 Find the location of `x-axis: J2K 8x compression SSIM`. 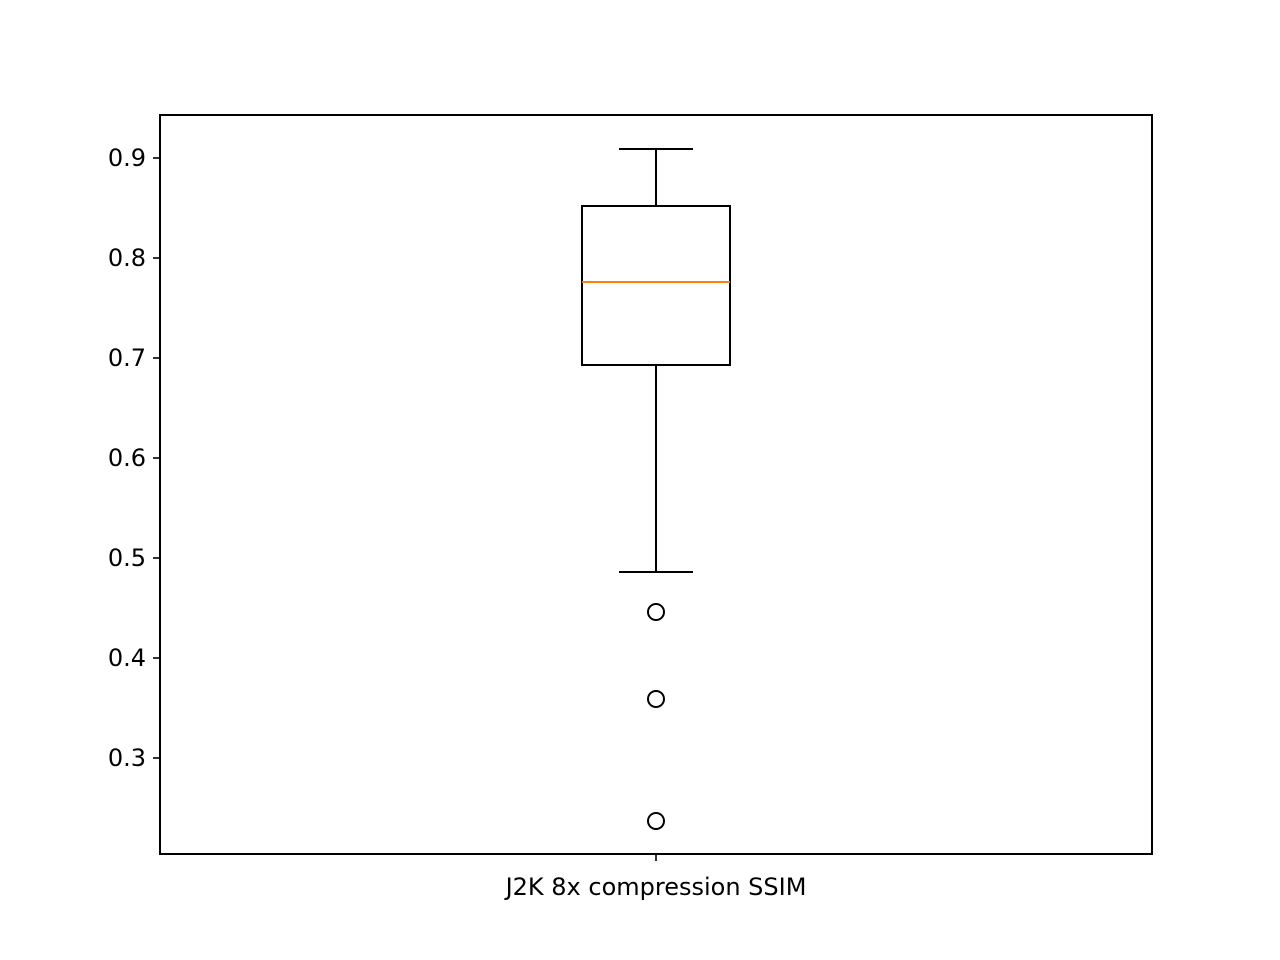

x-axis: J2K 8x compression SSIM is located at coordinates (655, 877).